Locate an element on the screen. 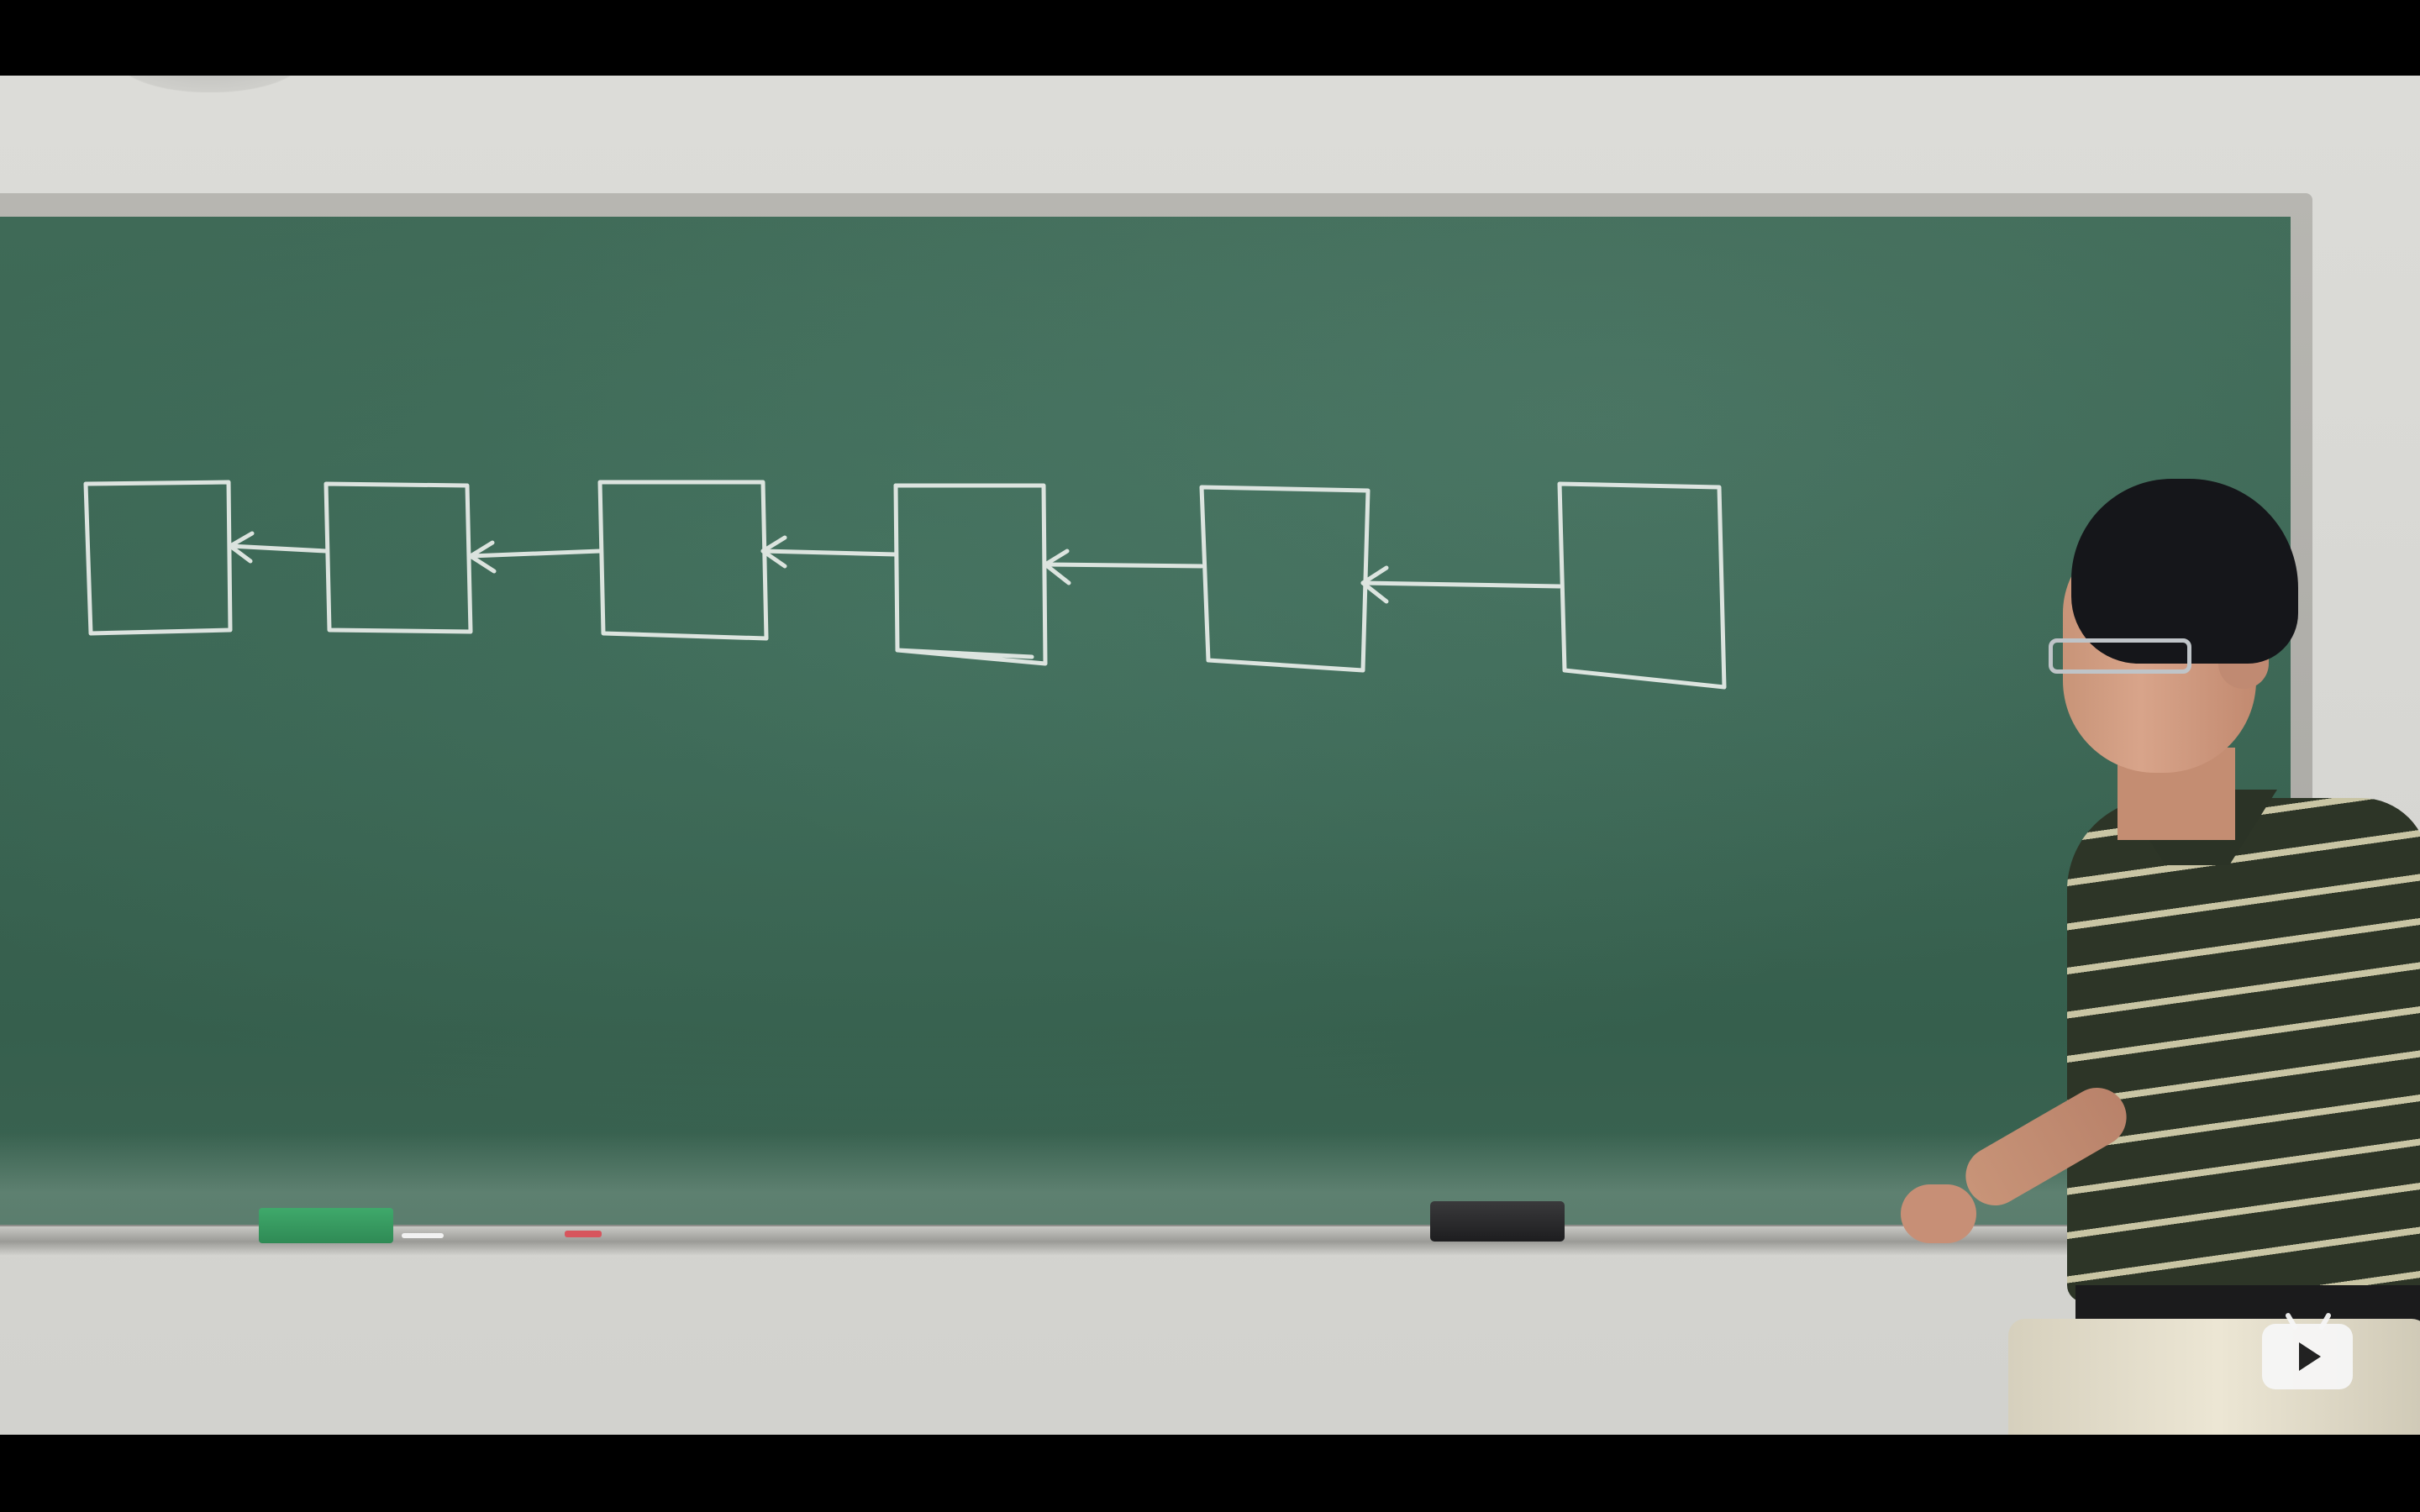 The image size is (2420, 1512). white-chalk is located at coordinates (423, 1235).